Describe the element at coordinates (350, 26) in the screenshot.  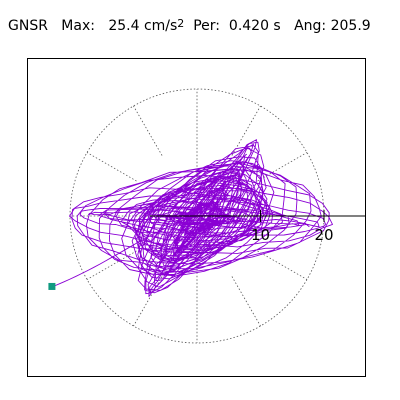
I see `angle-value: 205.9` at that location.